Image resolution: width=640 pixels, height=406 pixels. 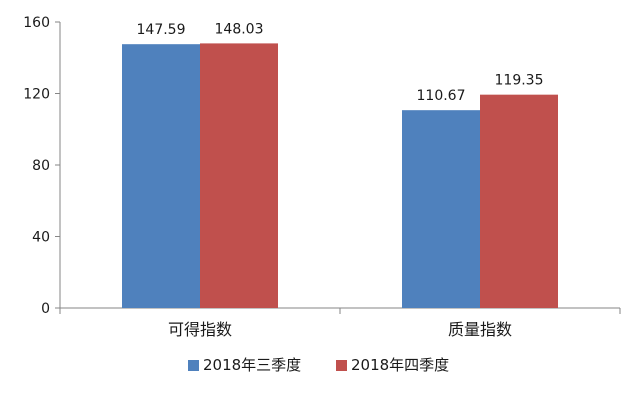 I want to click on data-label-2-2: 119.35, so click(x=519, y=81).